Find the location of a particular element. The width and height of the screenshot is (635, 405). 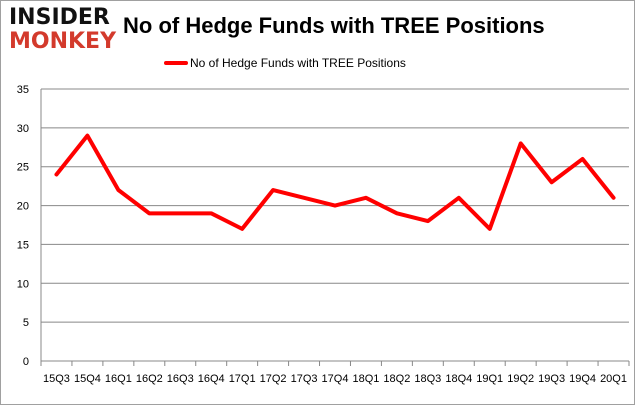

x-tick-label: 17Q4 is located at coordinates (335, 379).